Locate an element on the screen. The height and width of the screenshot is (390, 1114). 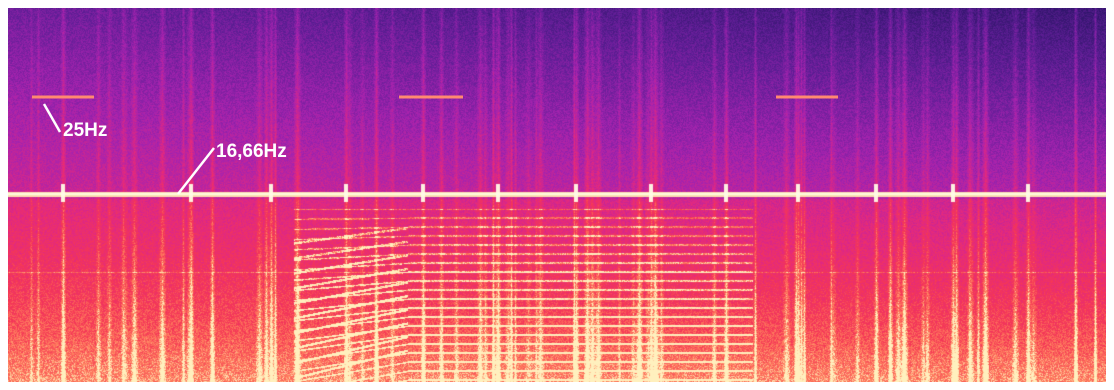
annotation-25hz: 25Hz is located at coordinates (85, 130).